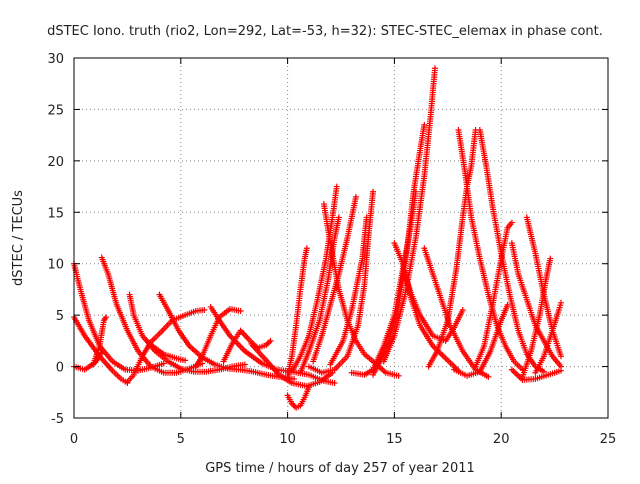  What do you see at coordinates (60, 368) in the screenshot?
I see `y-tick-label: 0` at bounding box center [60, 368].